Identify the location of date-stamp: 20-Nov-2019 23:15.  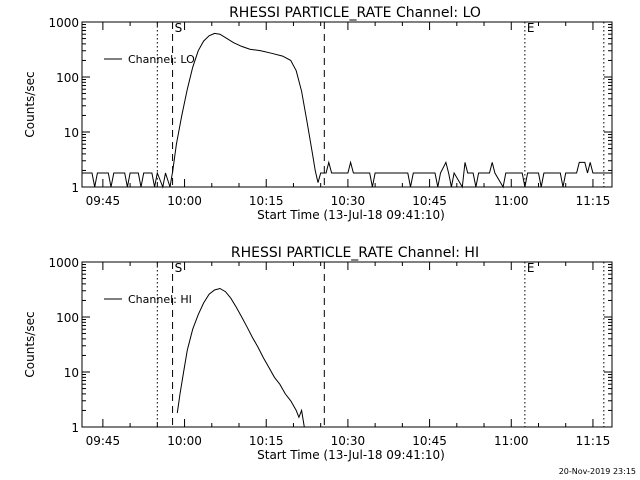
(597, 471).